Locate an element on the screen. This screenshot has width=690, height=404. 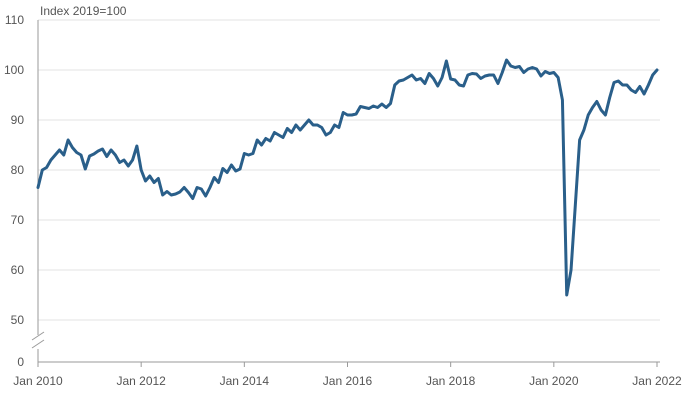
y-tick-110: 110 is located at coordinates (14, 20).